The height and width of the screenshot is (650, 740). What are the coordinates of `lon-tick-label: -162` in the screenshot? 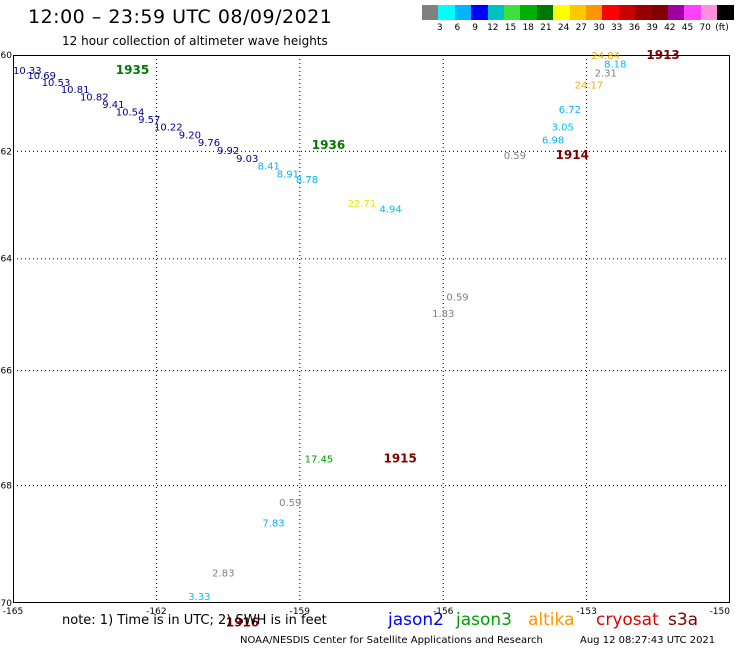 It's located at (156, 612).